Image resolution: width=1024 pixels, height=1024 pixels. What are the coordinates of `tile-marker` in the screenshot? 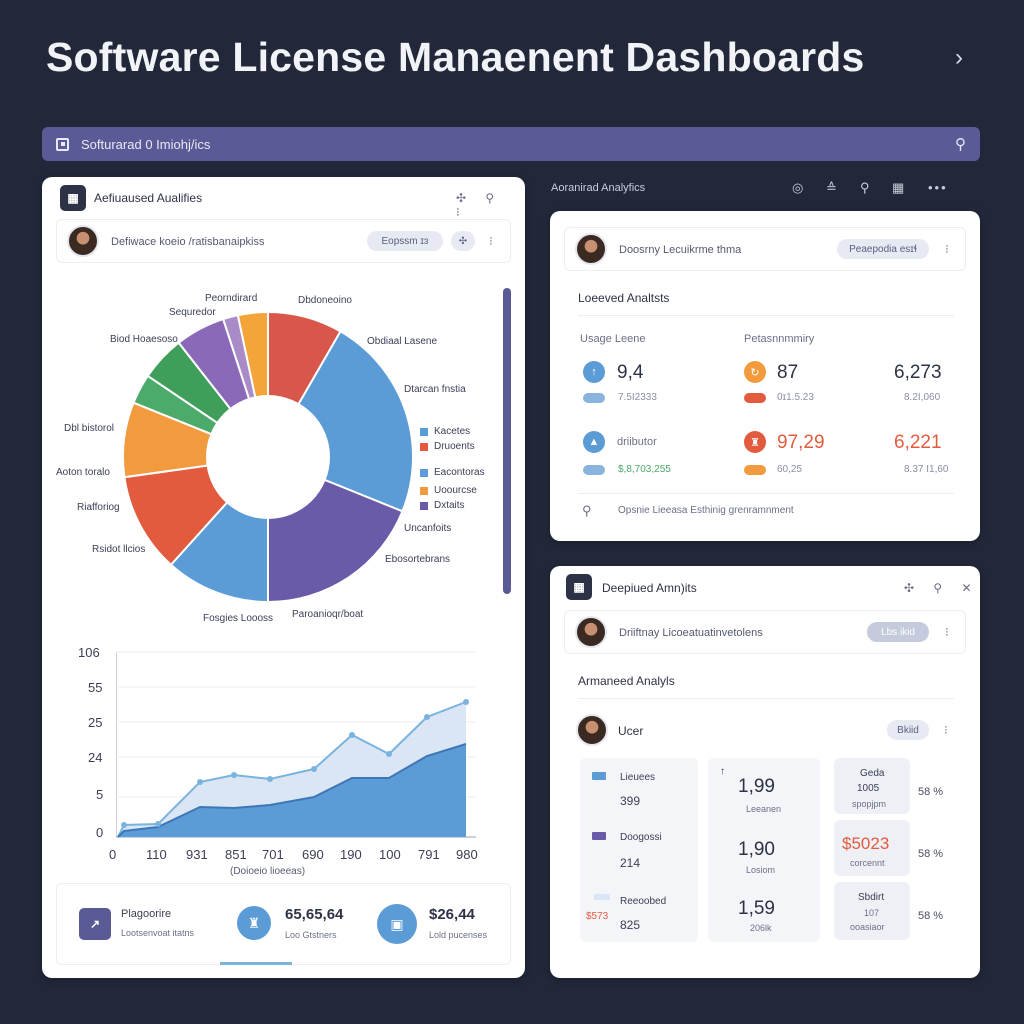 It's located at (599, 776).